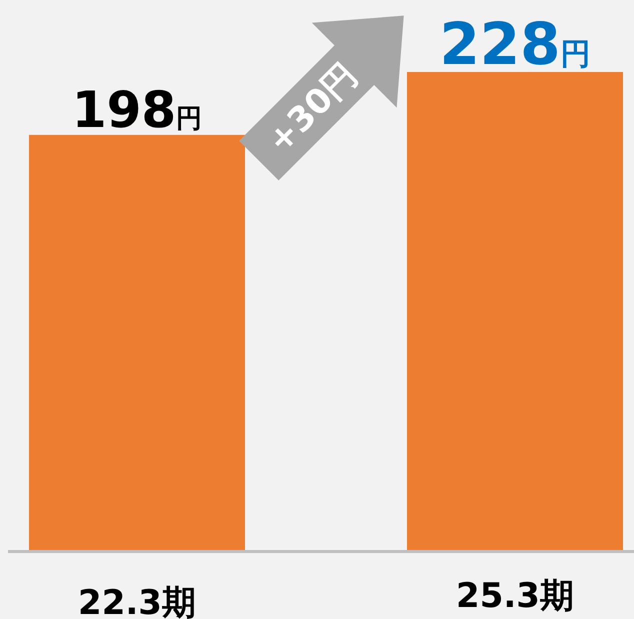 This screenshot has width=634, height=619. I want to click on data-label: 228円, so click(515, 44).